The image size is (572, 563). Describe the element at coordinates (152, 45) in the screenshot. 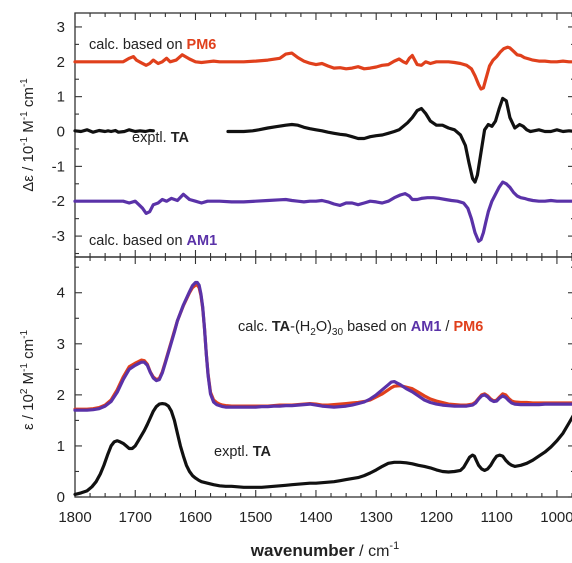

I see `annotation-pm6: calc. based on PM6` at that location.